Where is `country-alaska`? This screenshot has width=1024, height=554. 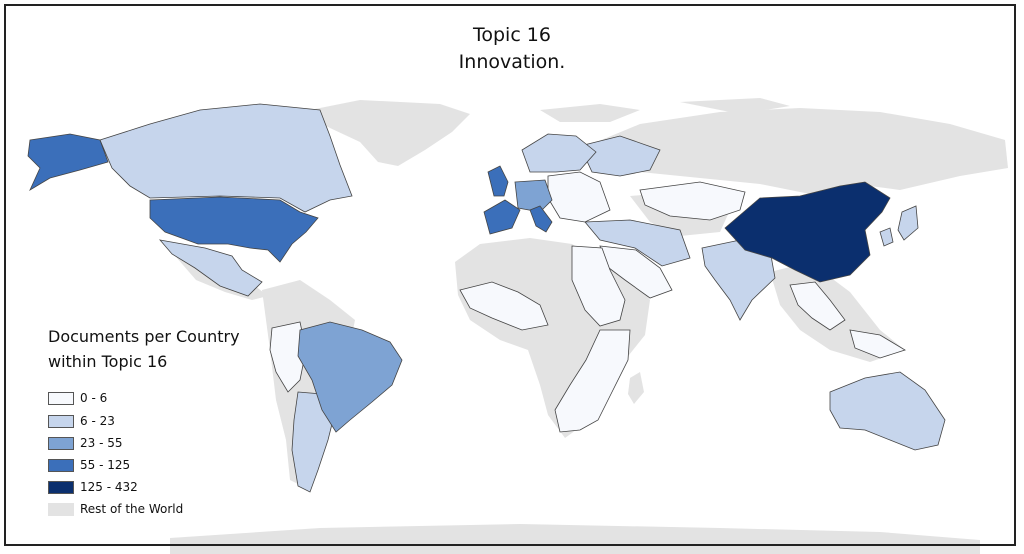
country-alaska is located at coordinates (68, 162).